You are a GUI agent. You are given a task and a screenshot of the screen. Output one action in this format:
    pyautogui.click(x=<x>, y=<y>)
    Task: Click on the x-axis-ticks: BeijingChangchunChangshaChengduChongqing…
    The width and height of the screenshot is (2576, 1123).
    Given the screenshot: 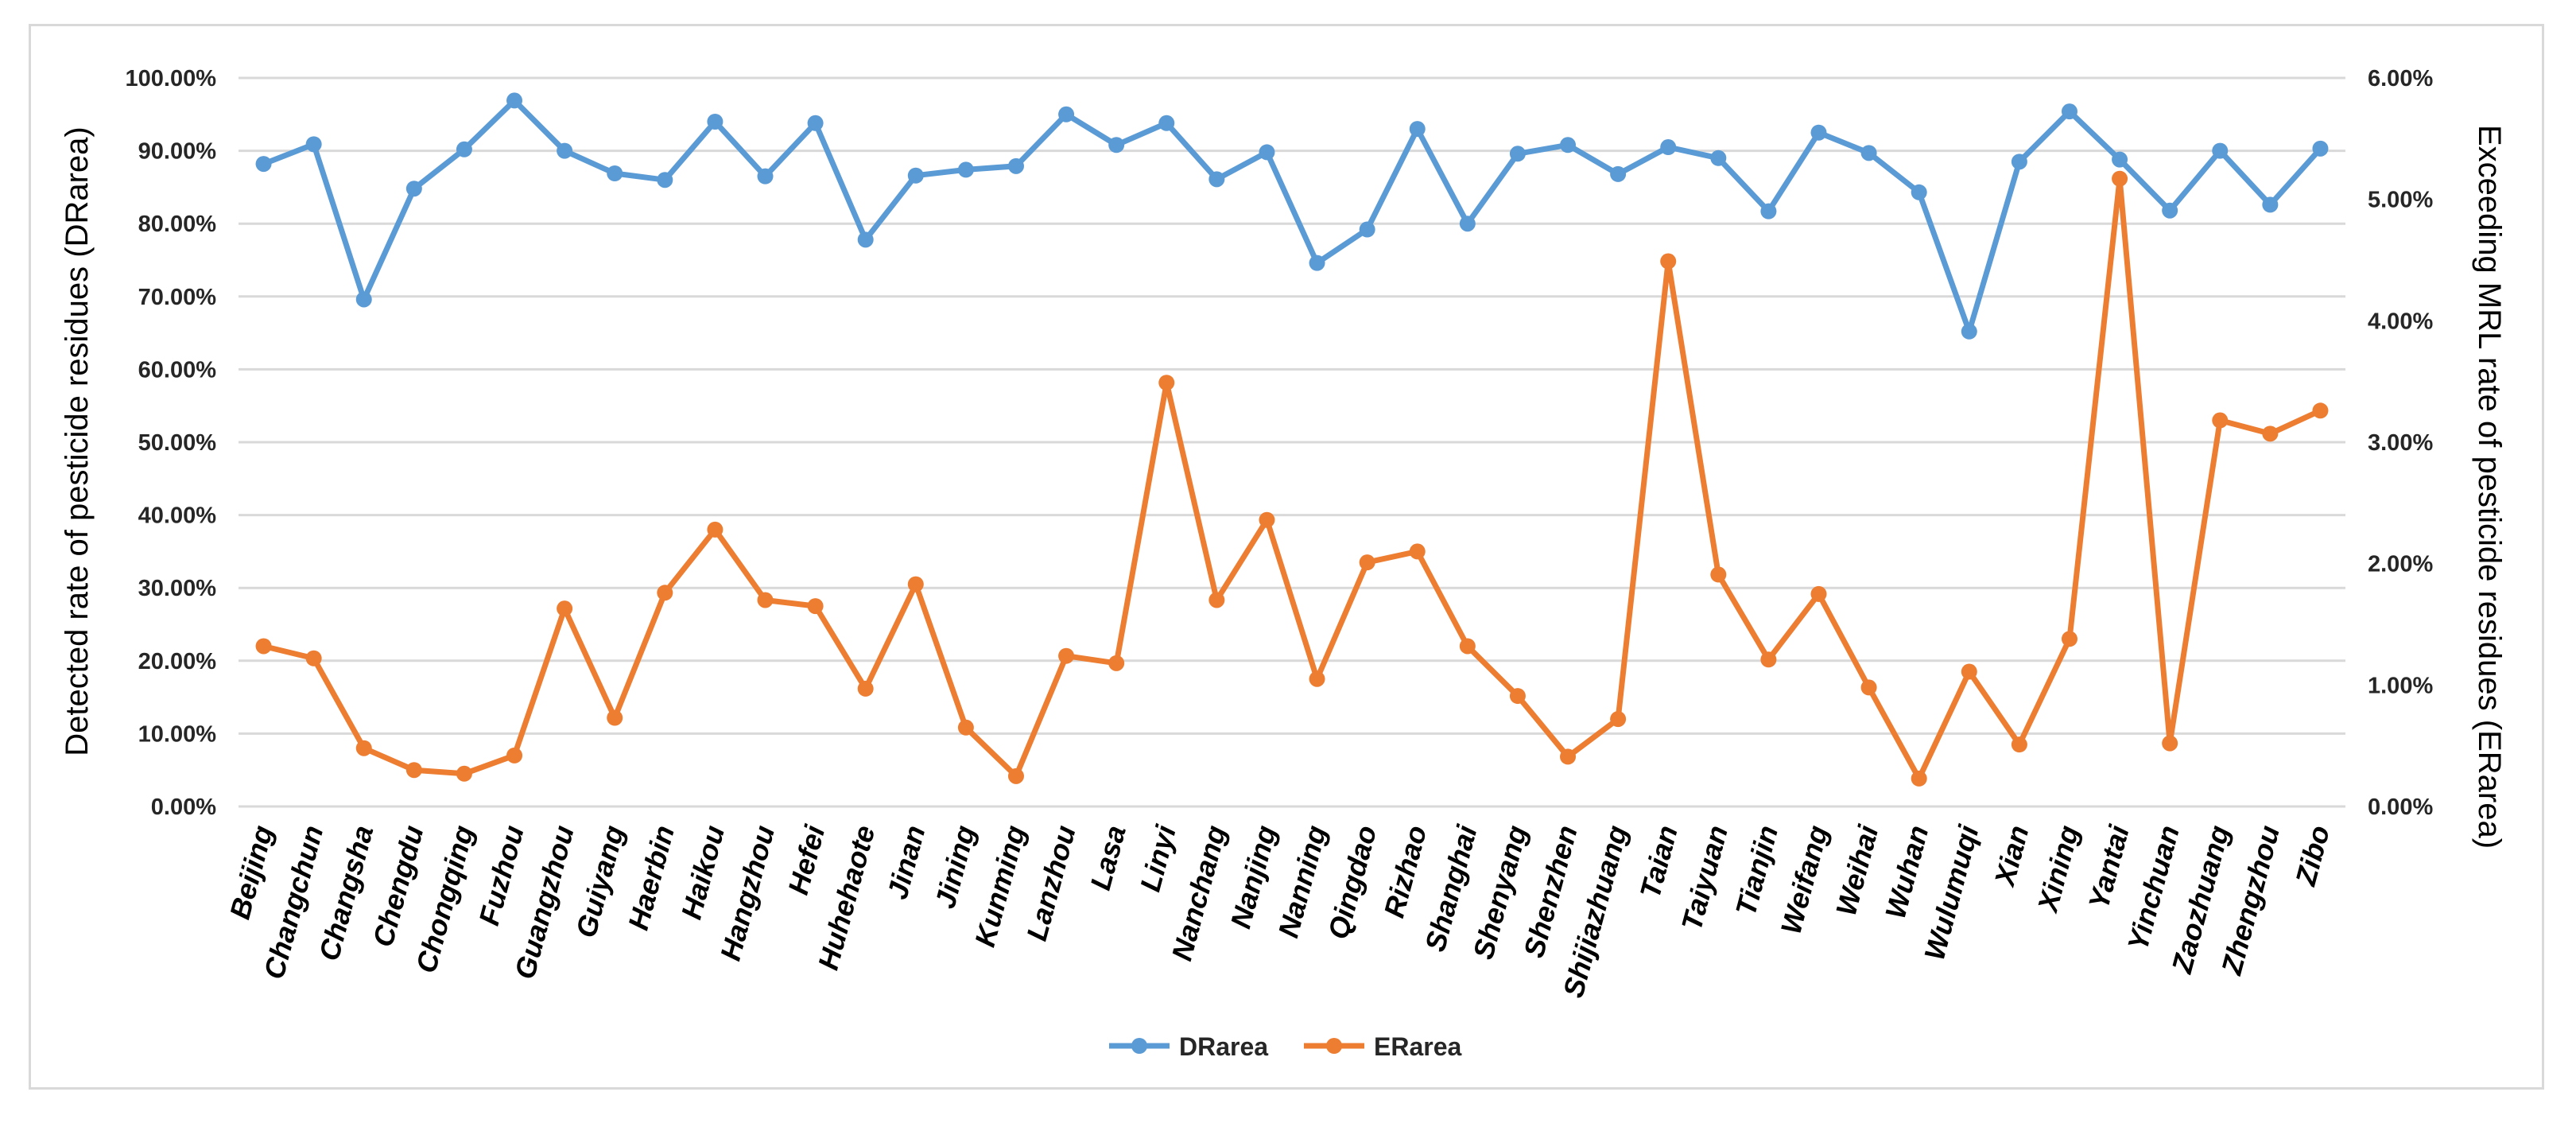 What is the action you would take?
    pyautogui.click(x=1280, y=911)
    